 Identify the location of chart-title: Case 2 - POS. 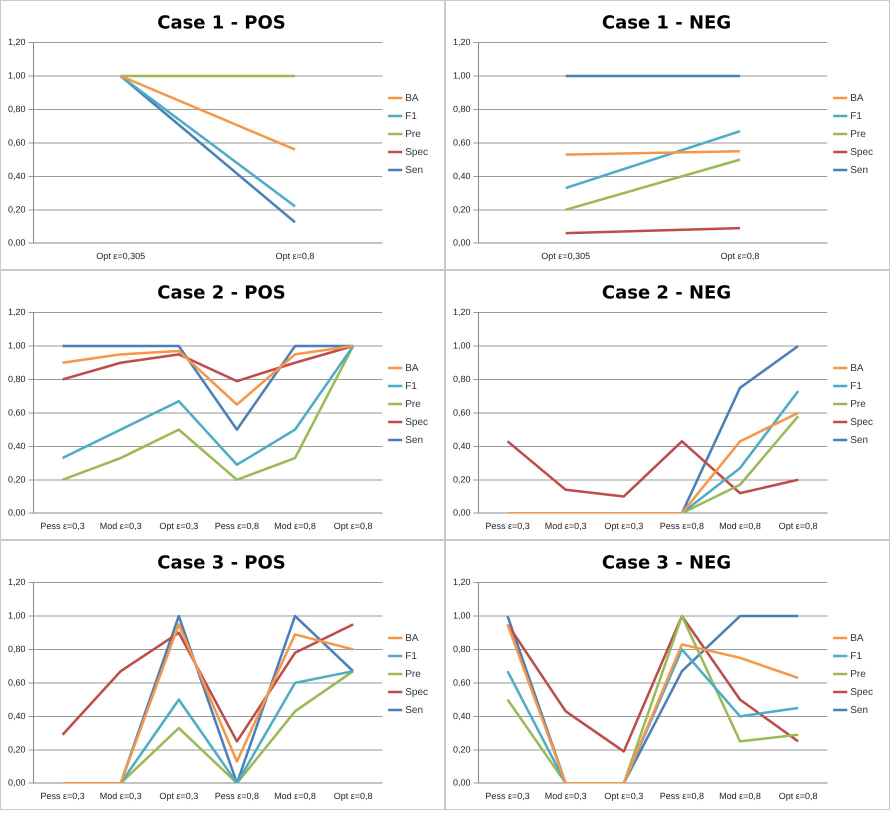
(221, 293).